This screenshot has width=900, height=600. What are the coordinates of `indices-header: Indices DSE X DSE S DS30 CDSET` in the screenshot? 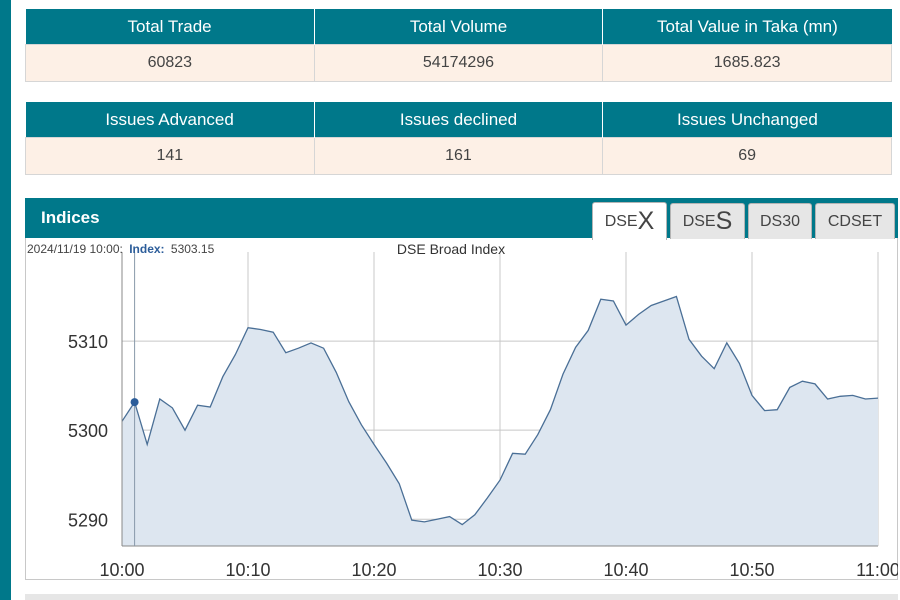 It's located at (461, 219).